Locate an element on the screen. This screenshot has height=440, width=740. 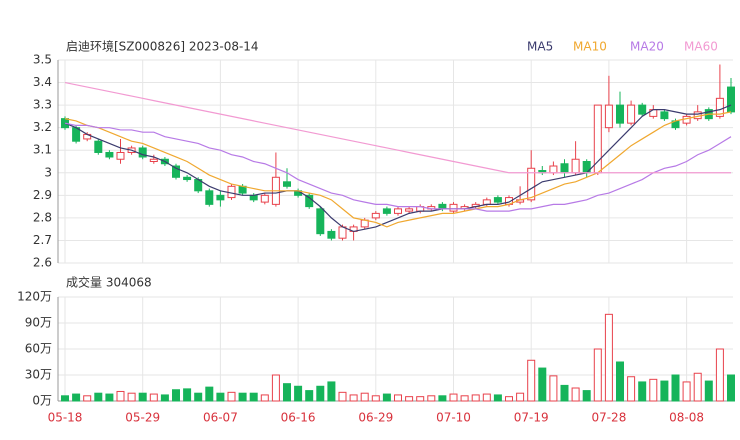
y-tick-label: 3 is located at coordinates (48, 172).